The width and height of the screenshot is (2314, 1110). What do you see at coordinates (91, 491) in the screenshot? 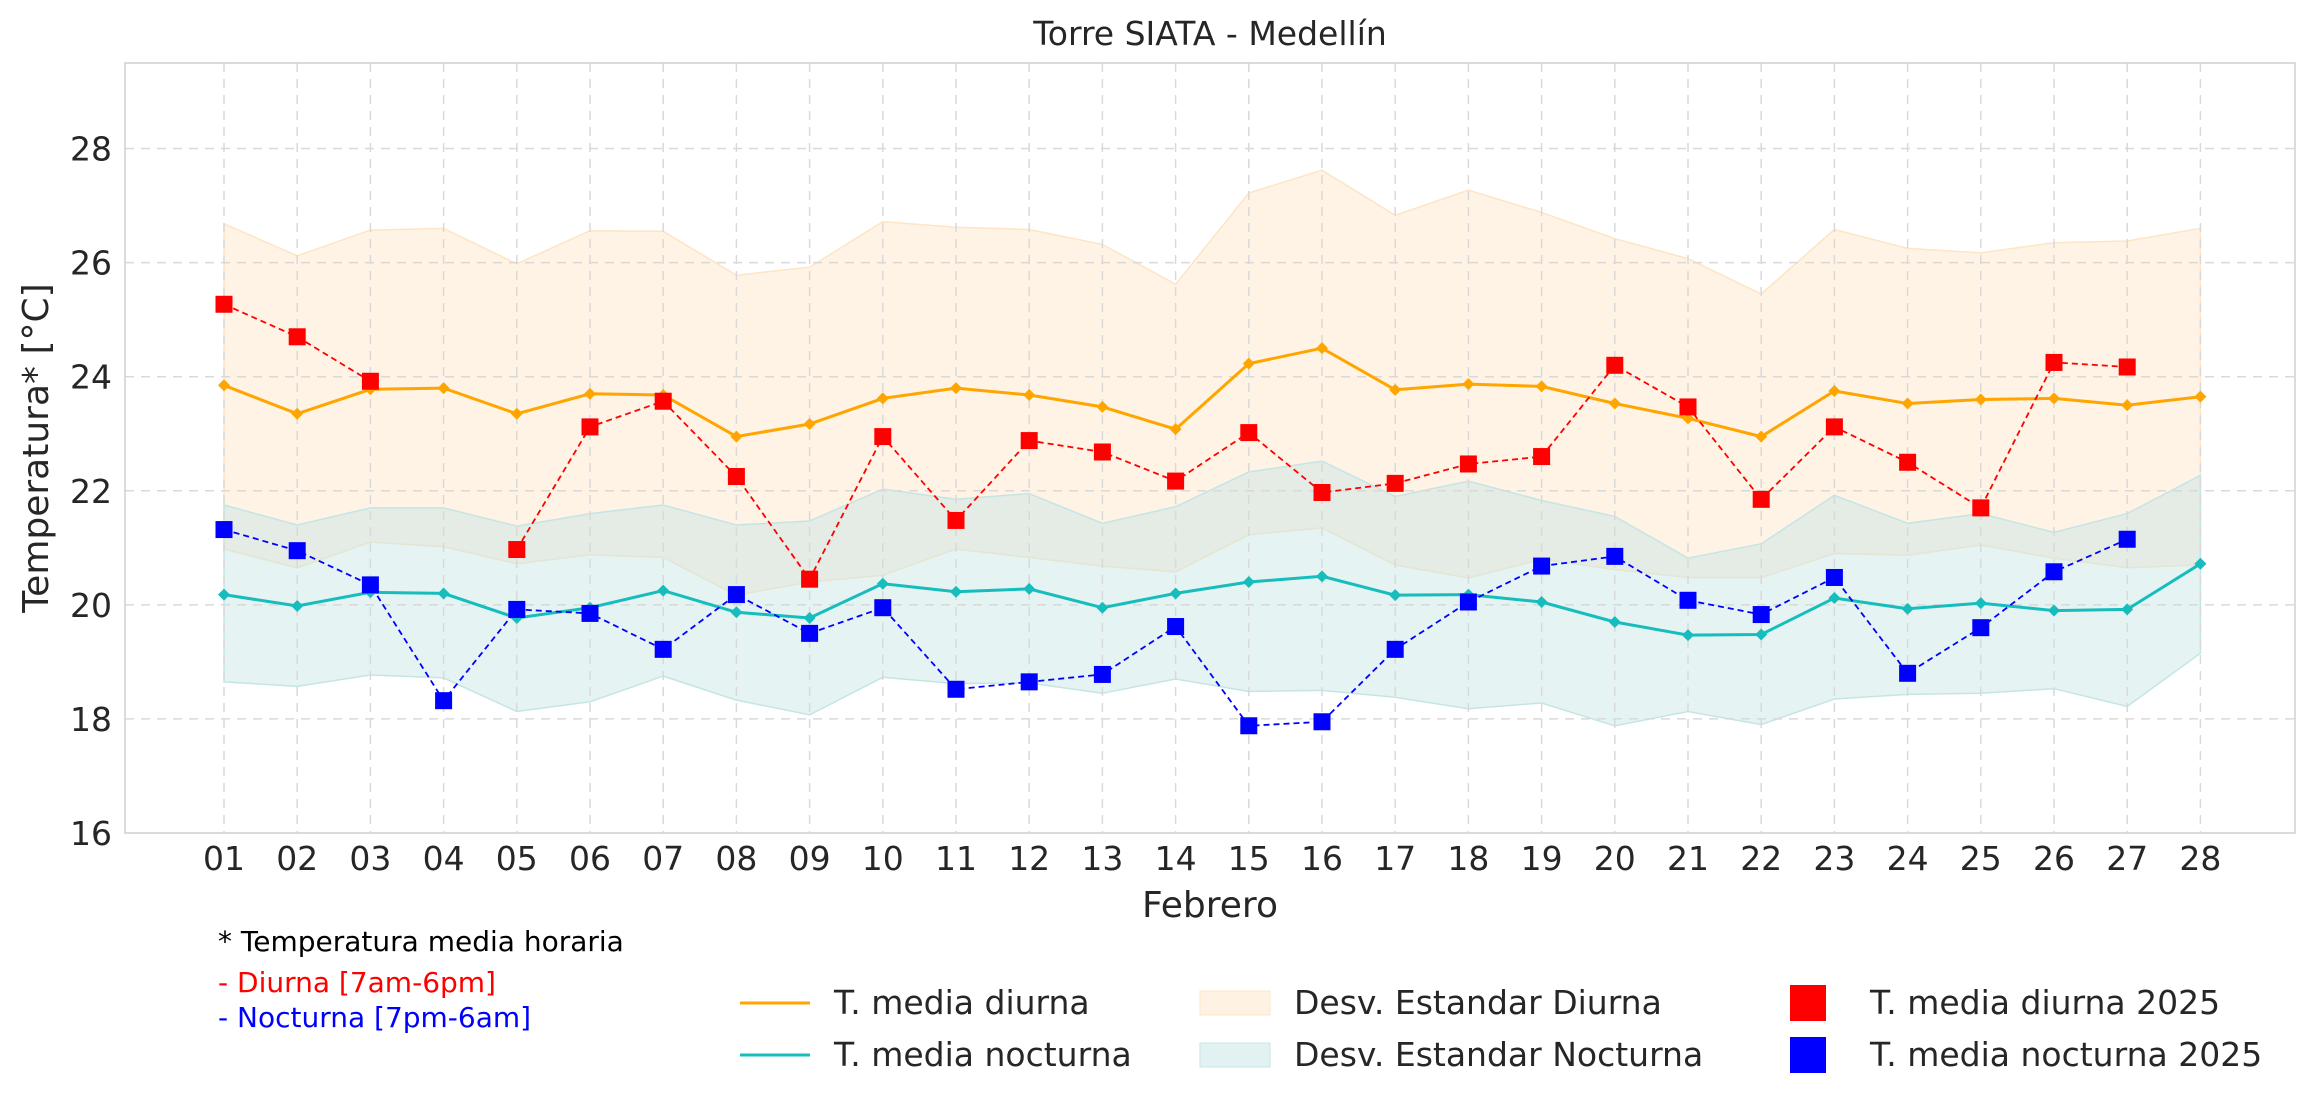
I see `y-tick-label: 22` at bounding box center [91, 491].